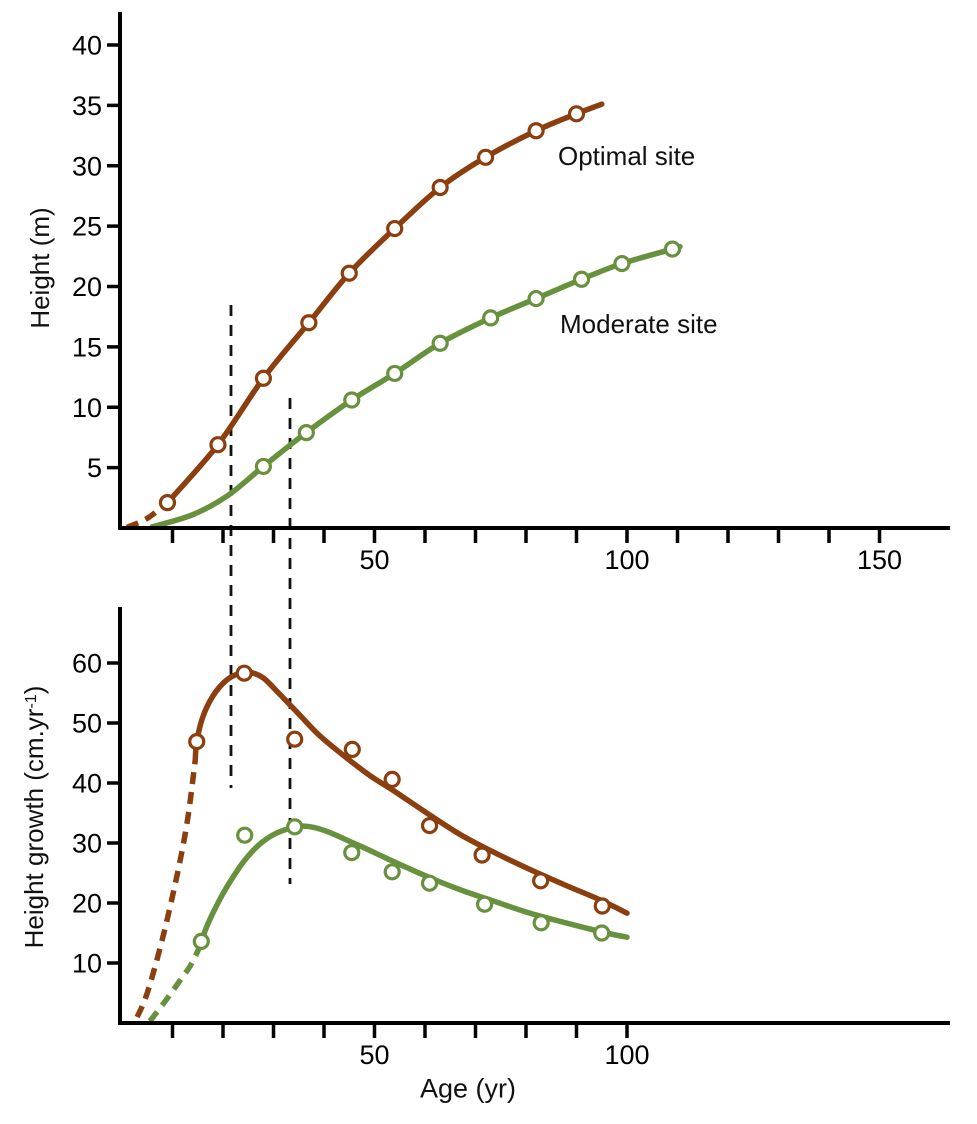 The image size is (977, 1124). What do you see at coordinates (94, 468) in the screenshot?
I see `top-y-tick-label: 5` at bounding box center [94, 468].